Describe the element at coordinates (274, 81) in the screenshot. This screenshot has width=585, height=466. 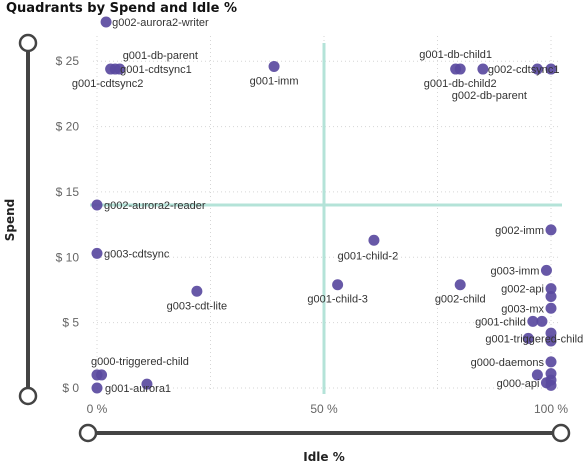
I see `data-label: g001-imm` at that location.